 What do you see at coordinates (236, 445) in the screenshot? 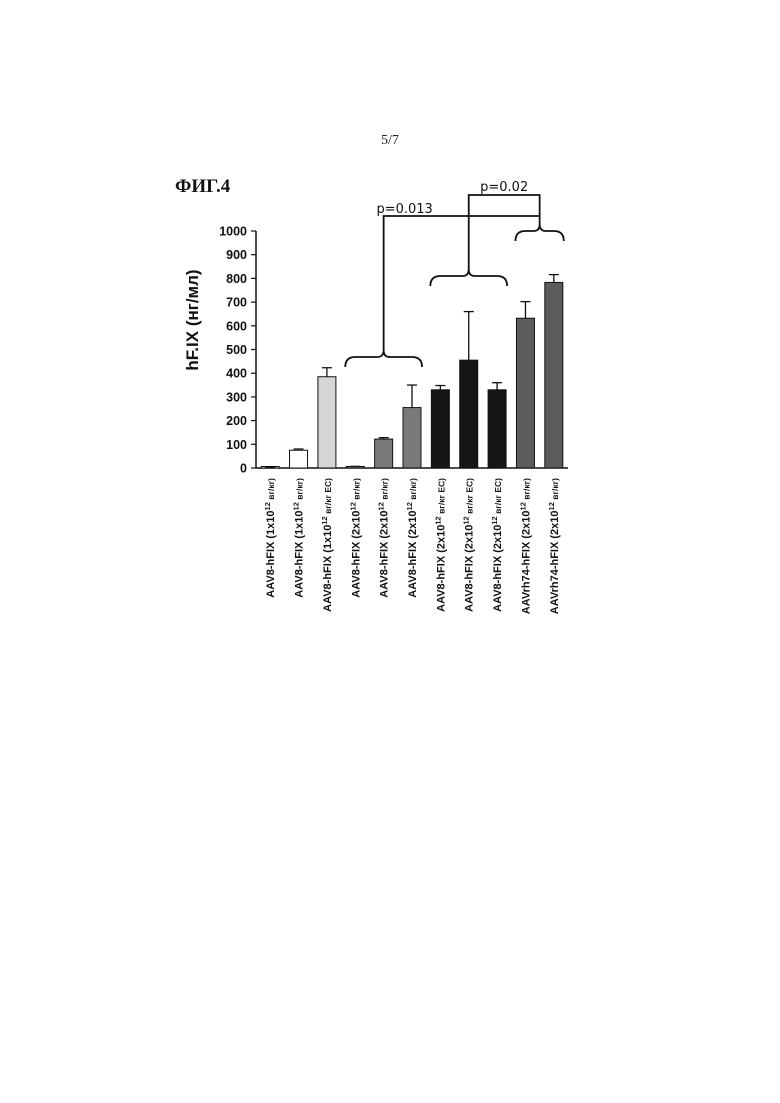
I see `y-tick-label: 100` at bounding box center [236, 445].